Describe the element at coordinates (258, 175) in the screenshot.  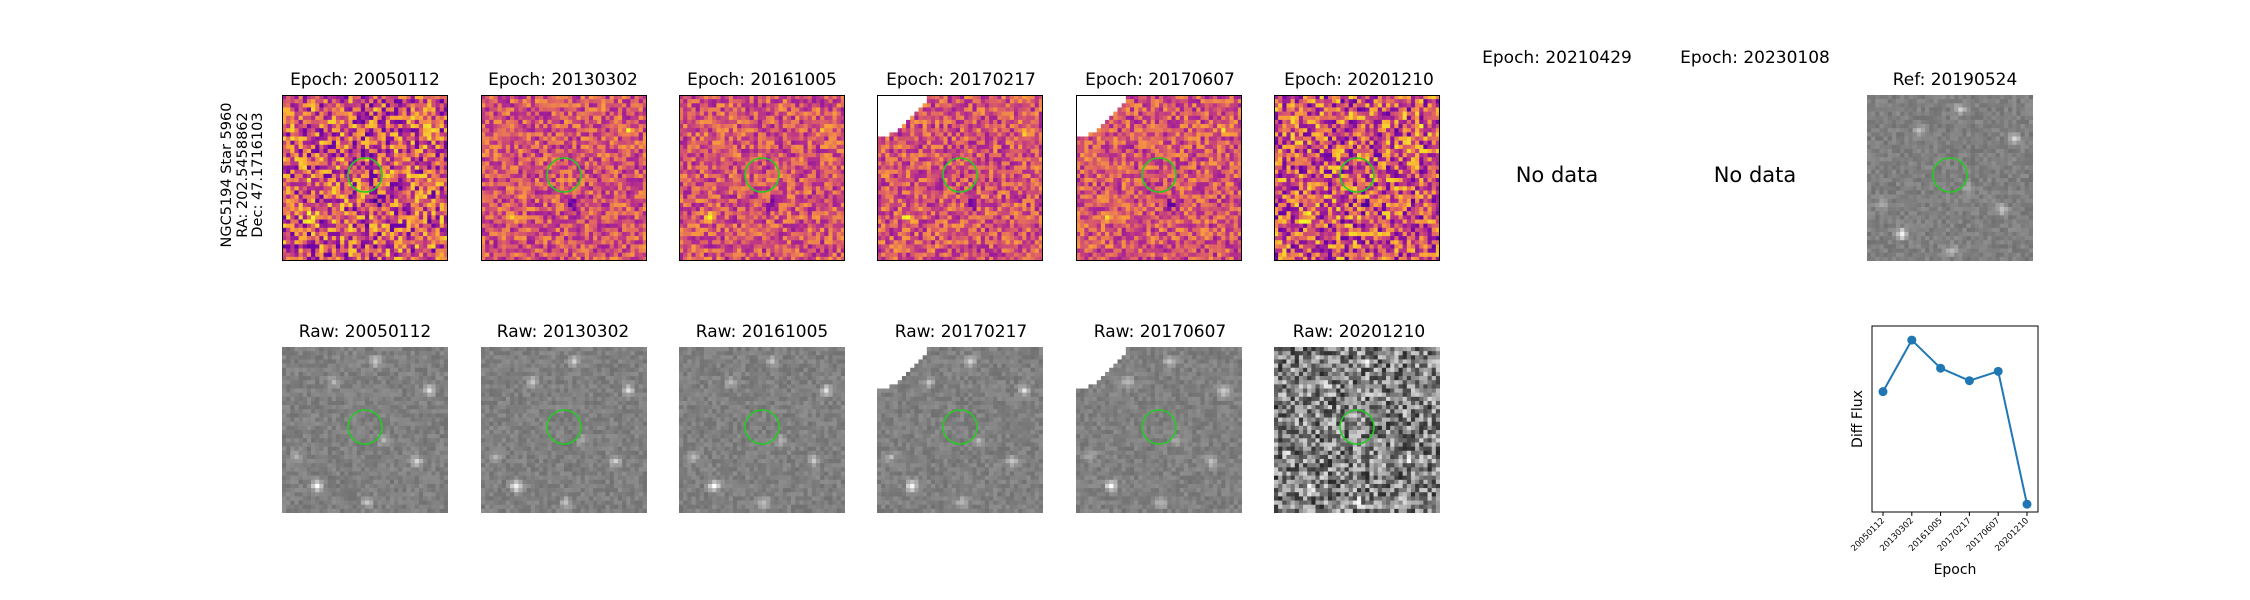
I see `star-dec: Dec: 47.1716103` at that location.